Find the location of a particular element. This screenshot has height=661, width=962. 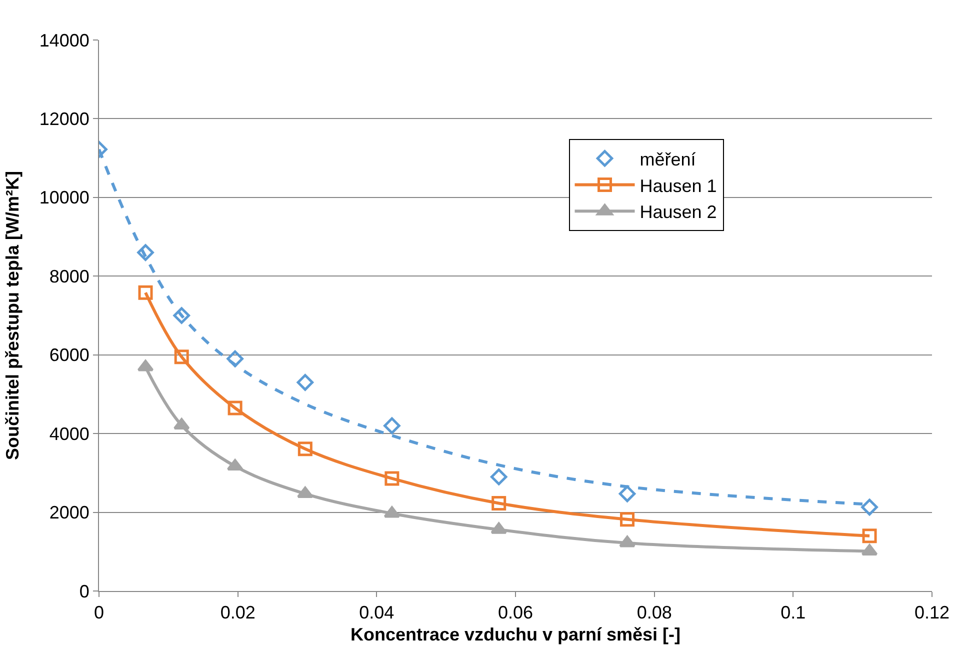

y-tick-label: 8000 is located at coordinates (69, 276).